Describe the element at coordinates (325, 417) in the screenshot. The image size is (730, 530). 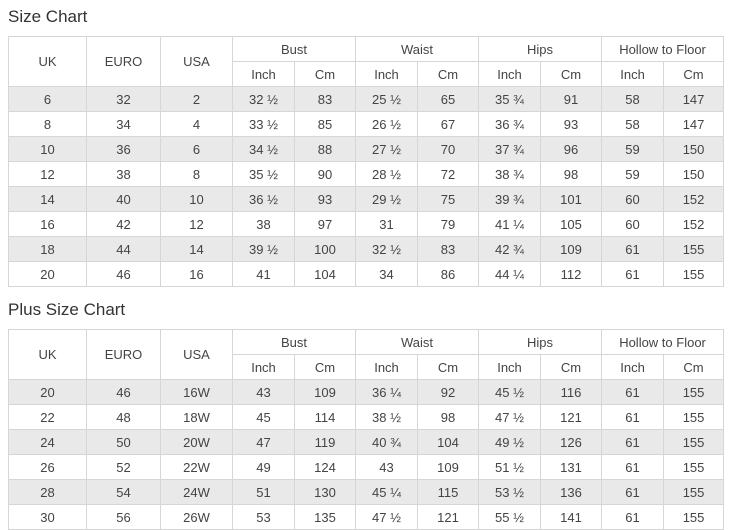
I see `table-cell: 114` at that location.